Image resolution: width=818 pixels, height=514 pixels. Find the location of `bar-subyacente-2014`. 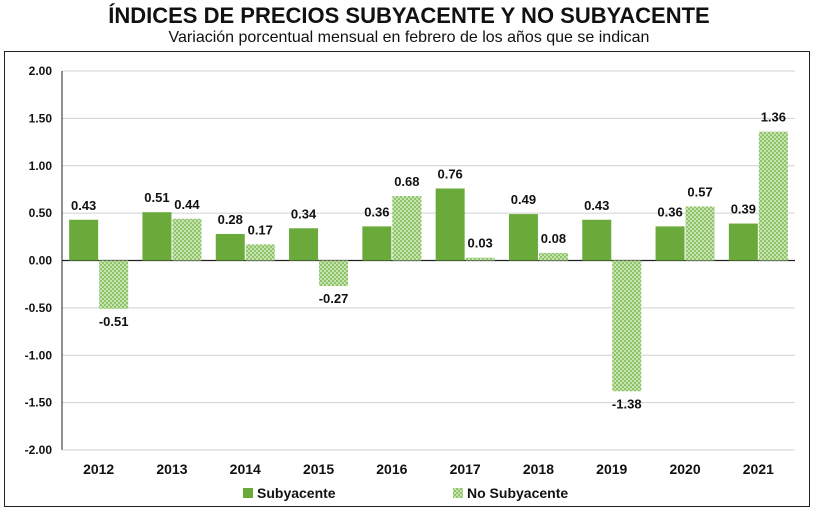

bar-subyacente-2014 is located at coordinates (230, 247).